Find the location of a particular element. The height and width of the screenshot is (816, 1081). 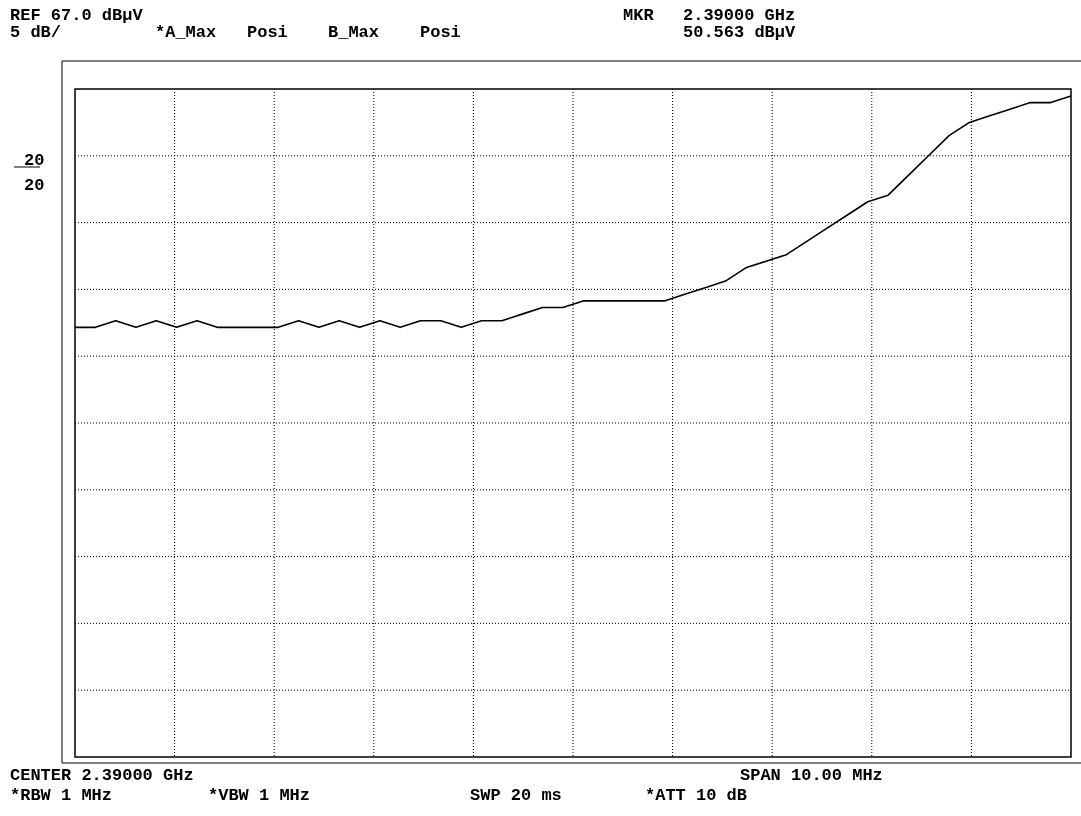

text: 5 dB/ is located at coordinates (36, 32).